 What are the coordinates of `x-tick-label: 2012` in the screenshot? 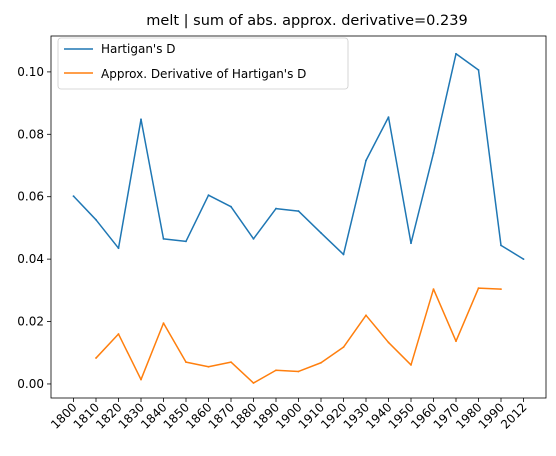 It's located at (513, 415).